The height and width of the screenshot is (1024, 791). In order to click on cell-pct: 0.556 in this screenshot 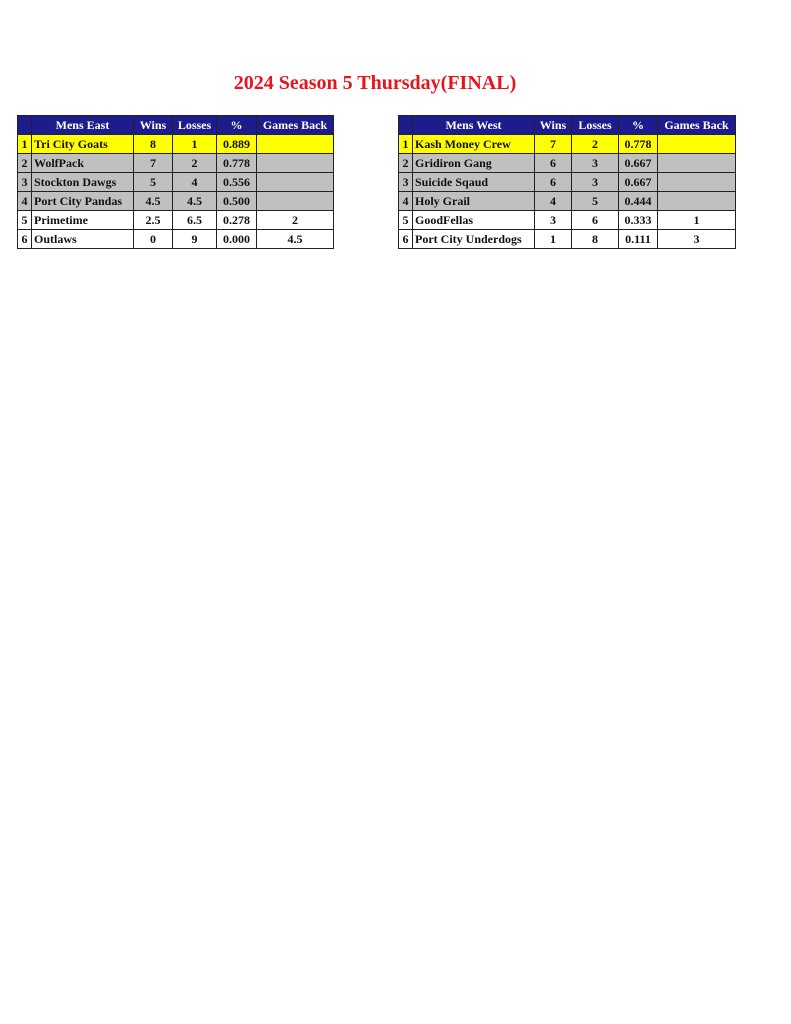, I will do `click(236, 182)`.